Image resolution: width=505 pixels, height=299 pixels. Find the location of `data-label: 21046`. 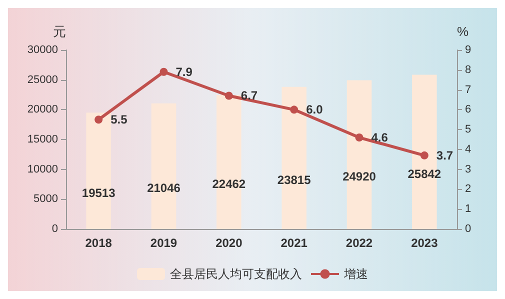

data-label: 21046 is located at coordinates (164, 188).